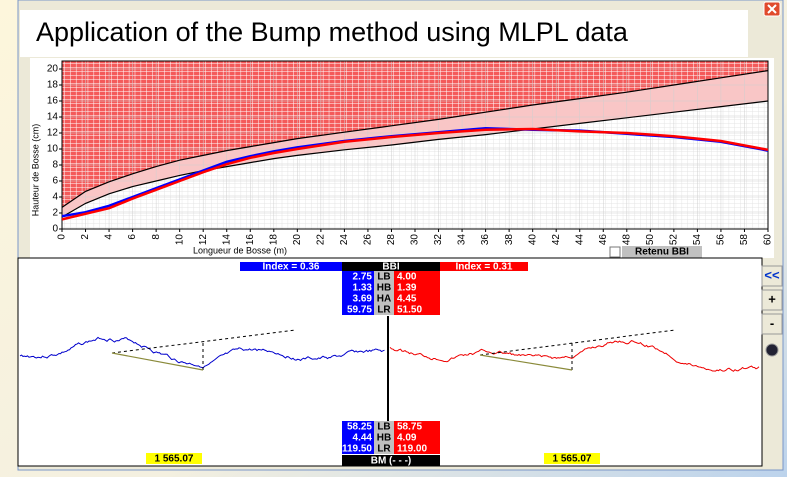 The height and width of the screenshot is (482, 787). What do you see at coordinates (626, 240) in the screenshot?
I see `x-tick-label: 48` at bounding box center [626, 240].